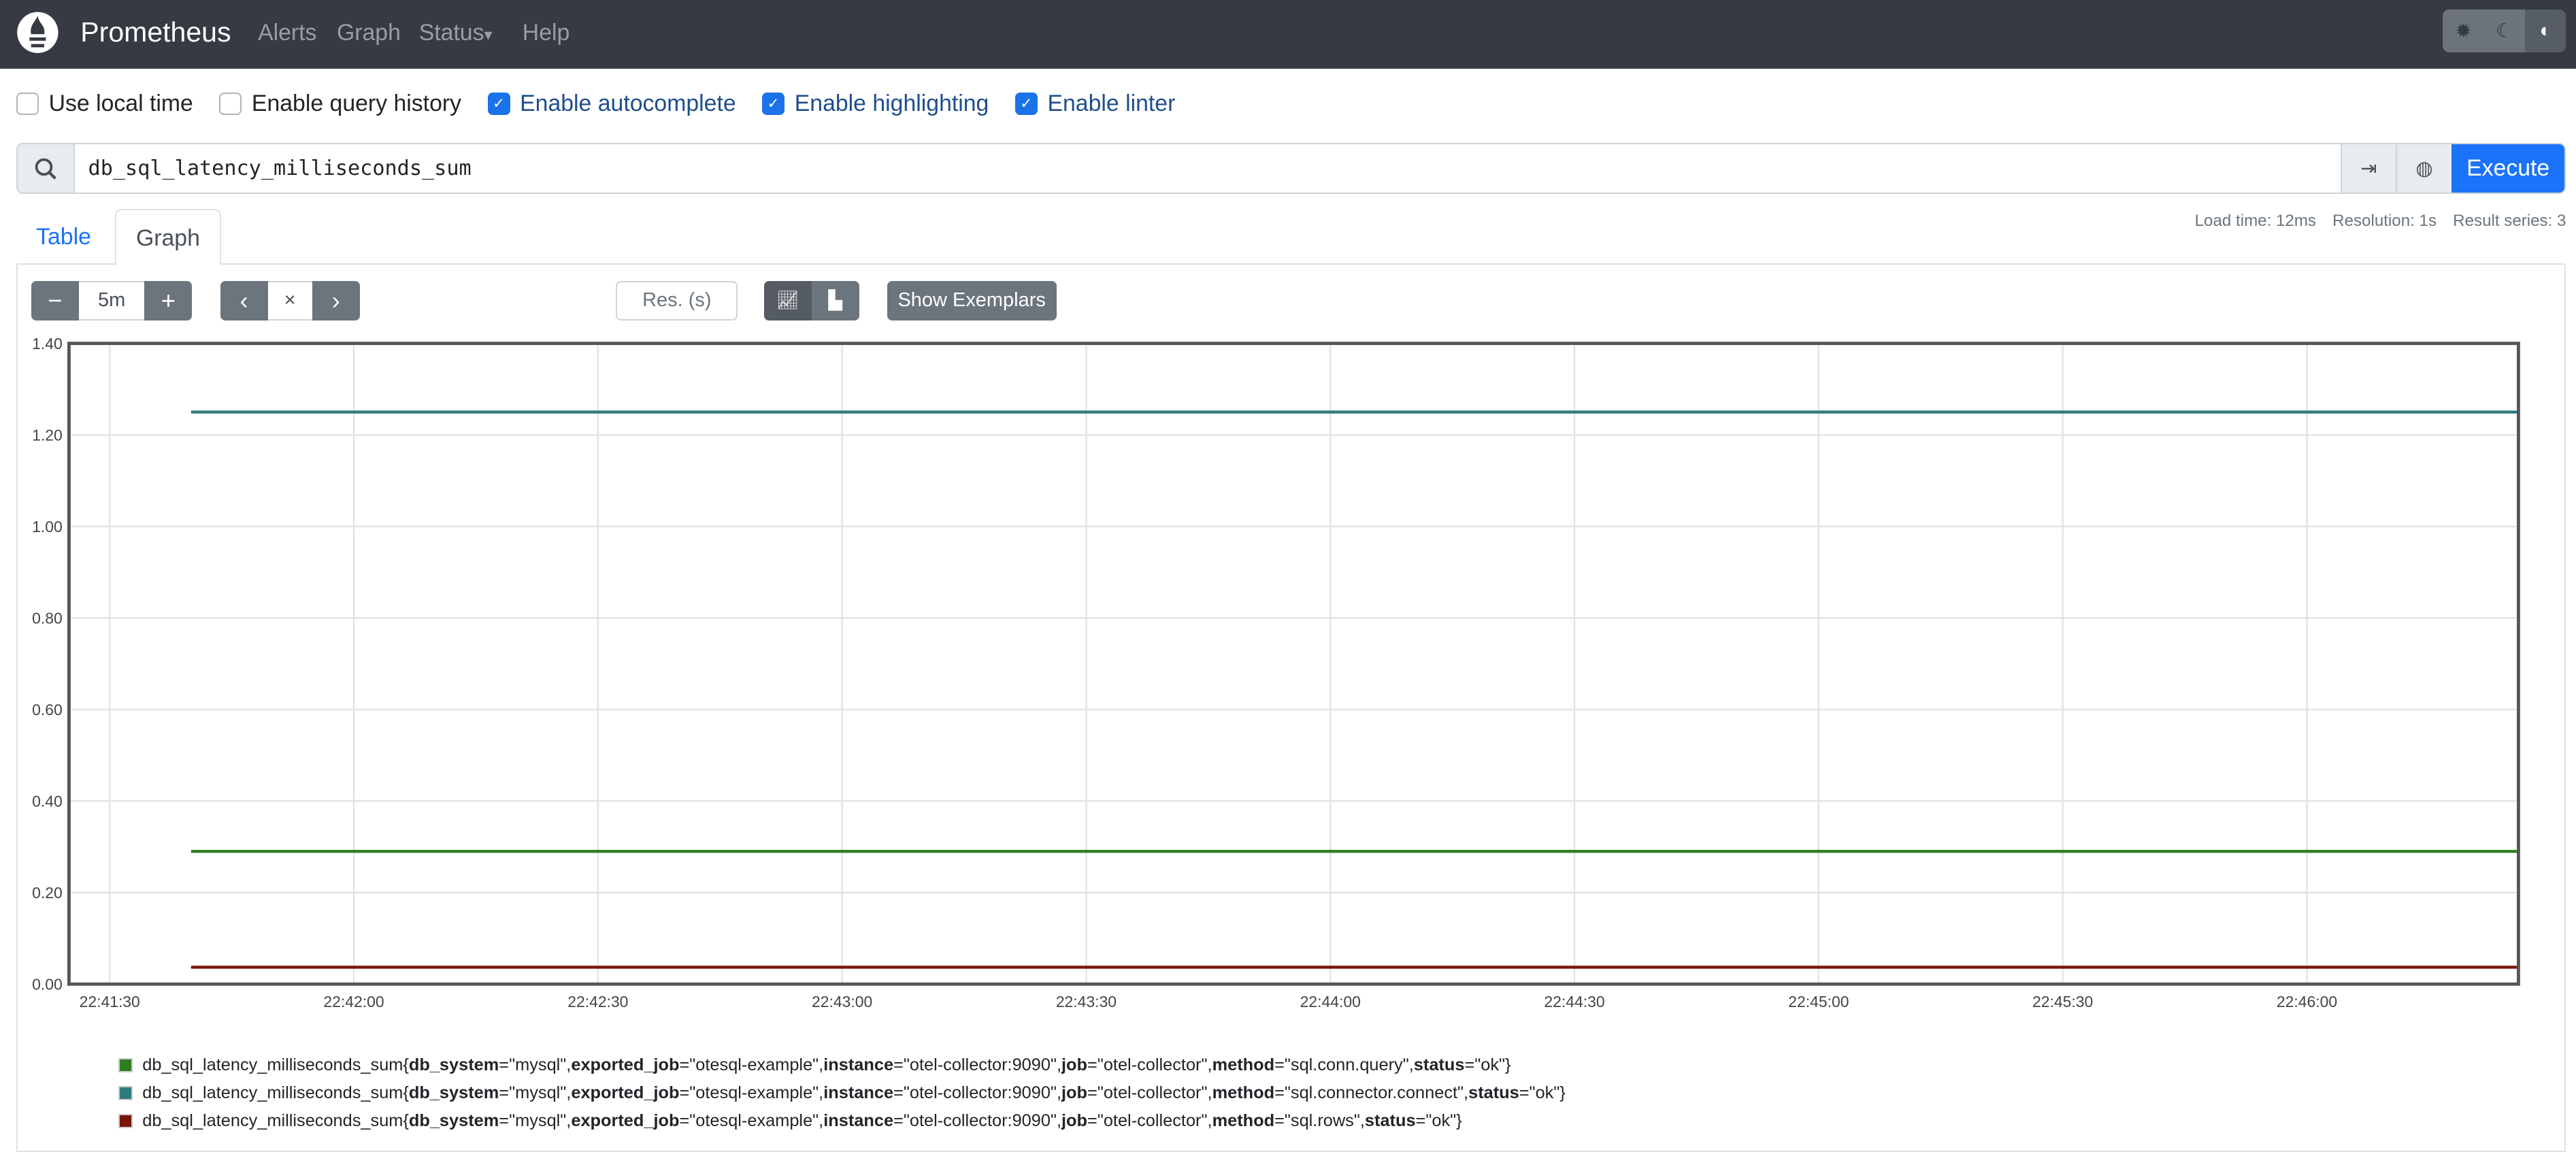  I want to click on metrics-explorer-button: ◍, so click(2423, 168).